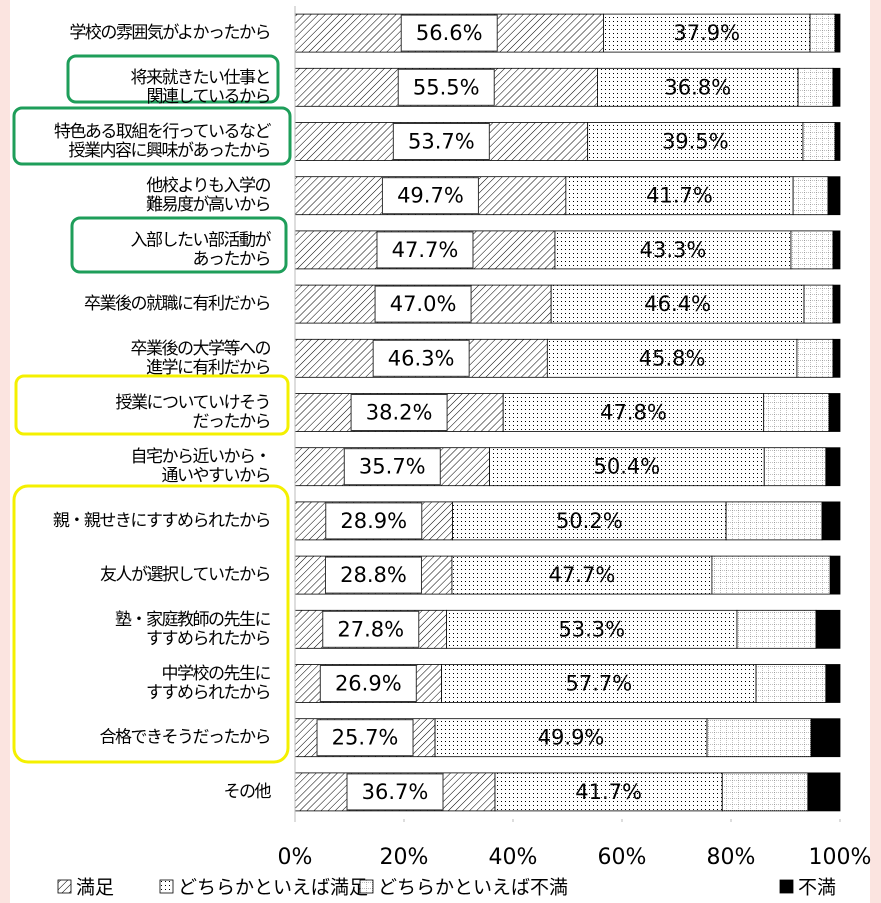 Image resolution: width=881 pixels, height=903 pixels. I want to click on value-label: 53.7%, so click(441, 142).